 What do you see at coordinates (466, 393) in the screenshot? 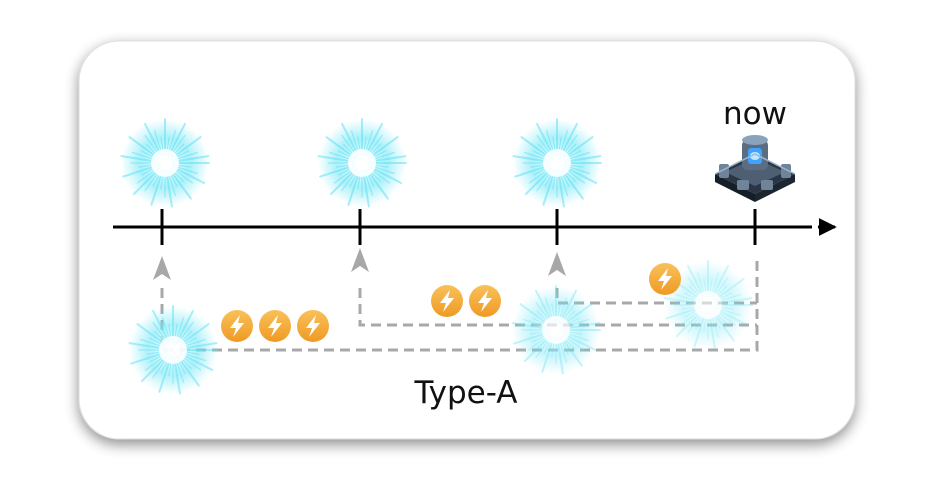
I see `type-label: Type-A` at bounding box center [466, 393].